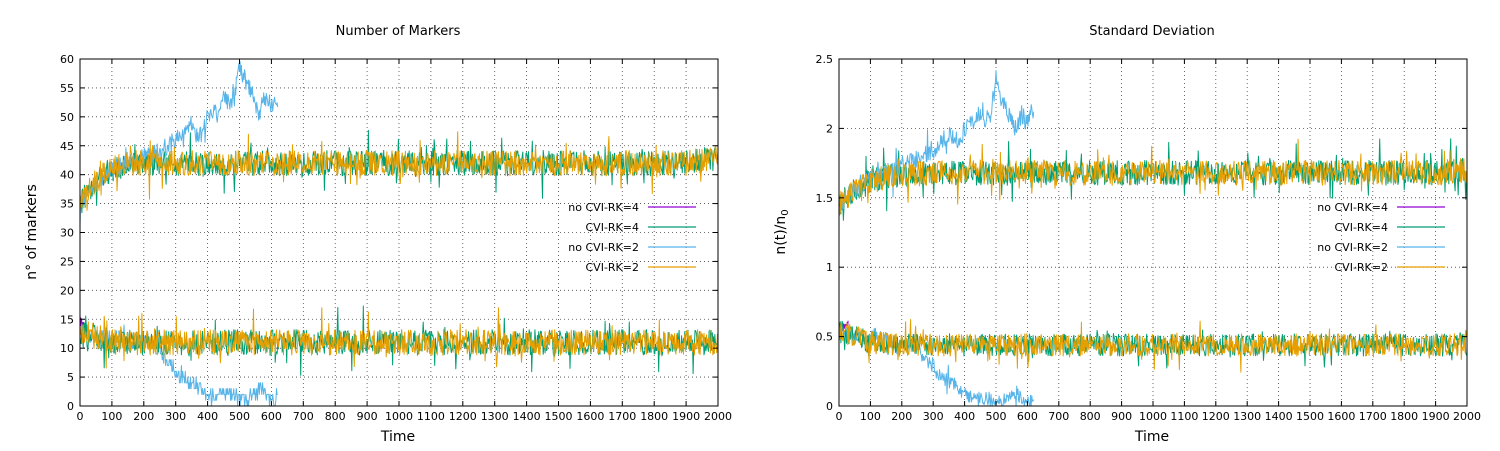  I want to click on y-tick-label: 10, so click(67, 348).